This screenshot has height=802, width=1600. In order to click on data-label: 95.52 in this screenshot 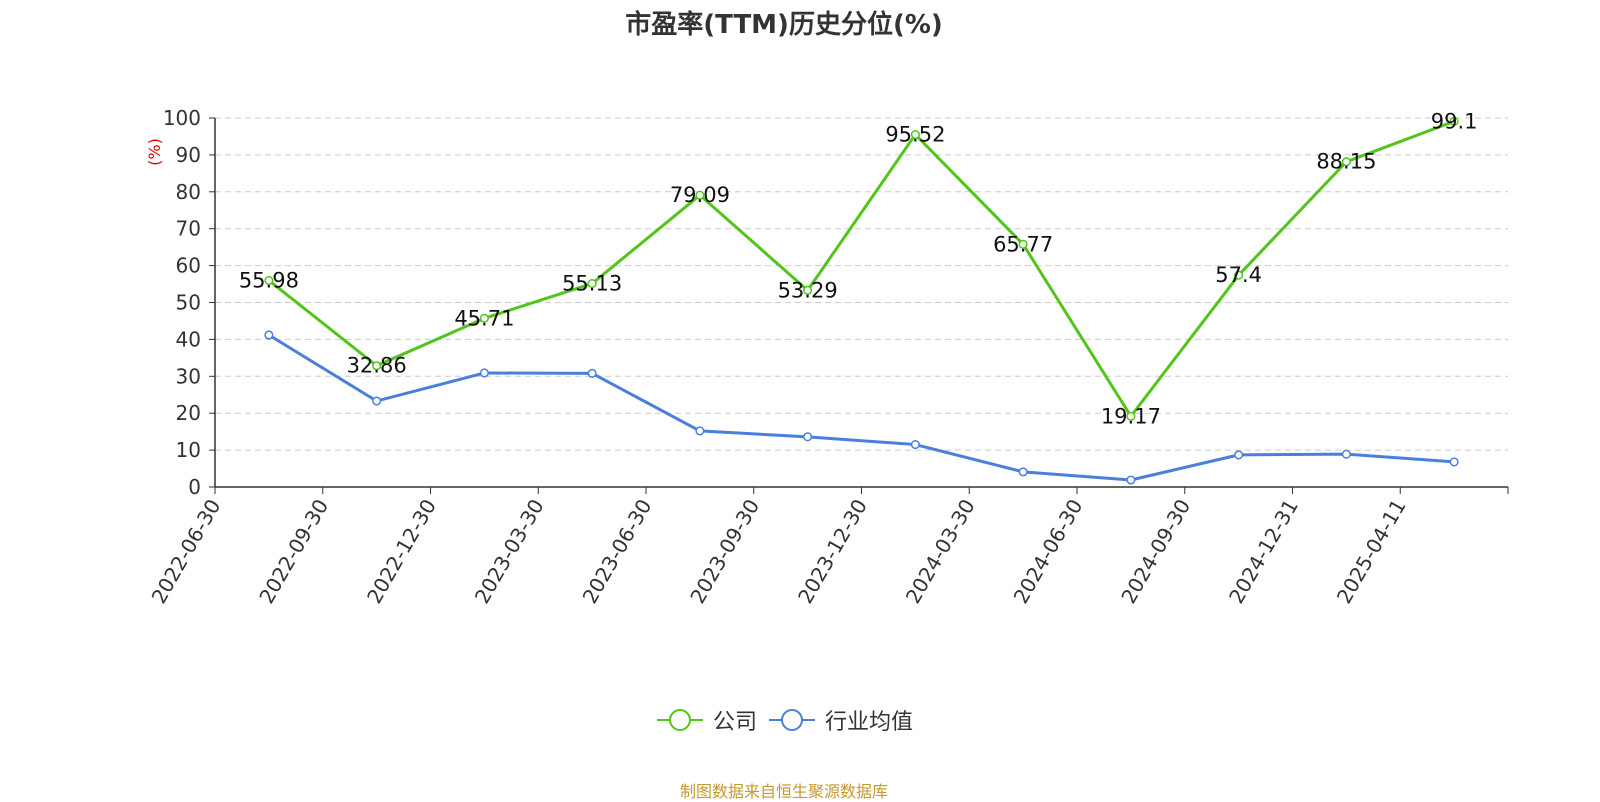, I will do `click(915, 135)`.